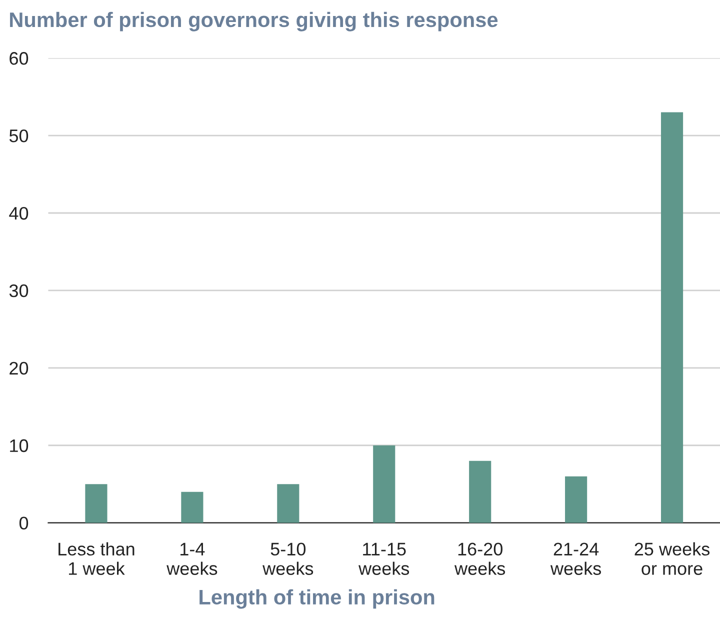  I want to click on x-axis-title: Length of time in prison, so click(317, 599).